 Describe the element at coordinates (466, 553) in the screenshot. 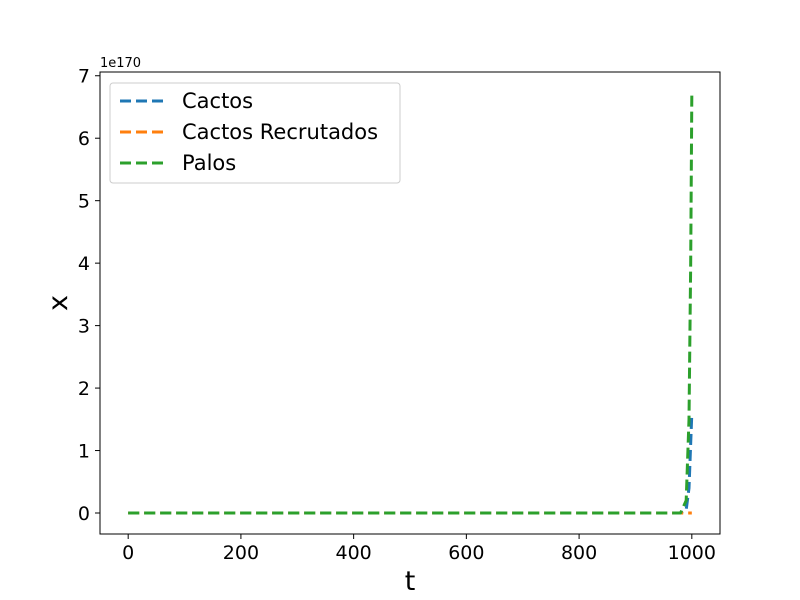

I see `x-tick-label: 600` at that location.